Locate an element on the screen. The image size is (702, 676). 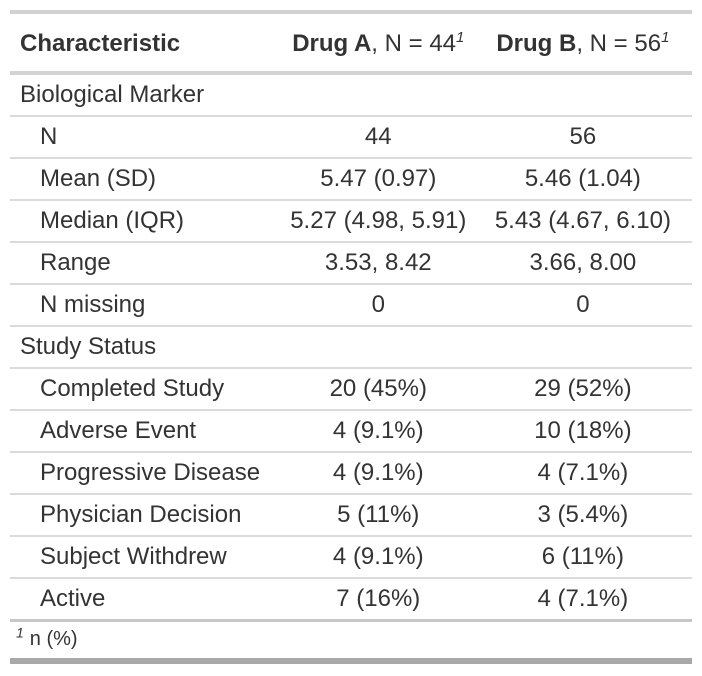
table-row: N 44 56 is located at coordinates (351, 137).